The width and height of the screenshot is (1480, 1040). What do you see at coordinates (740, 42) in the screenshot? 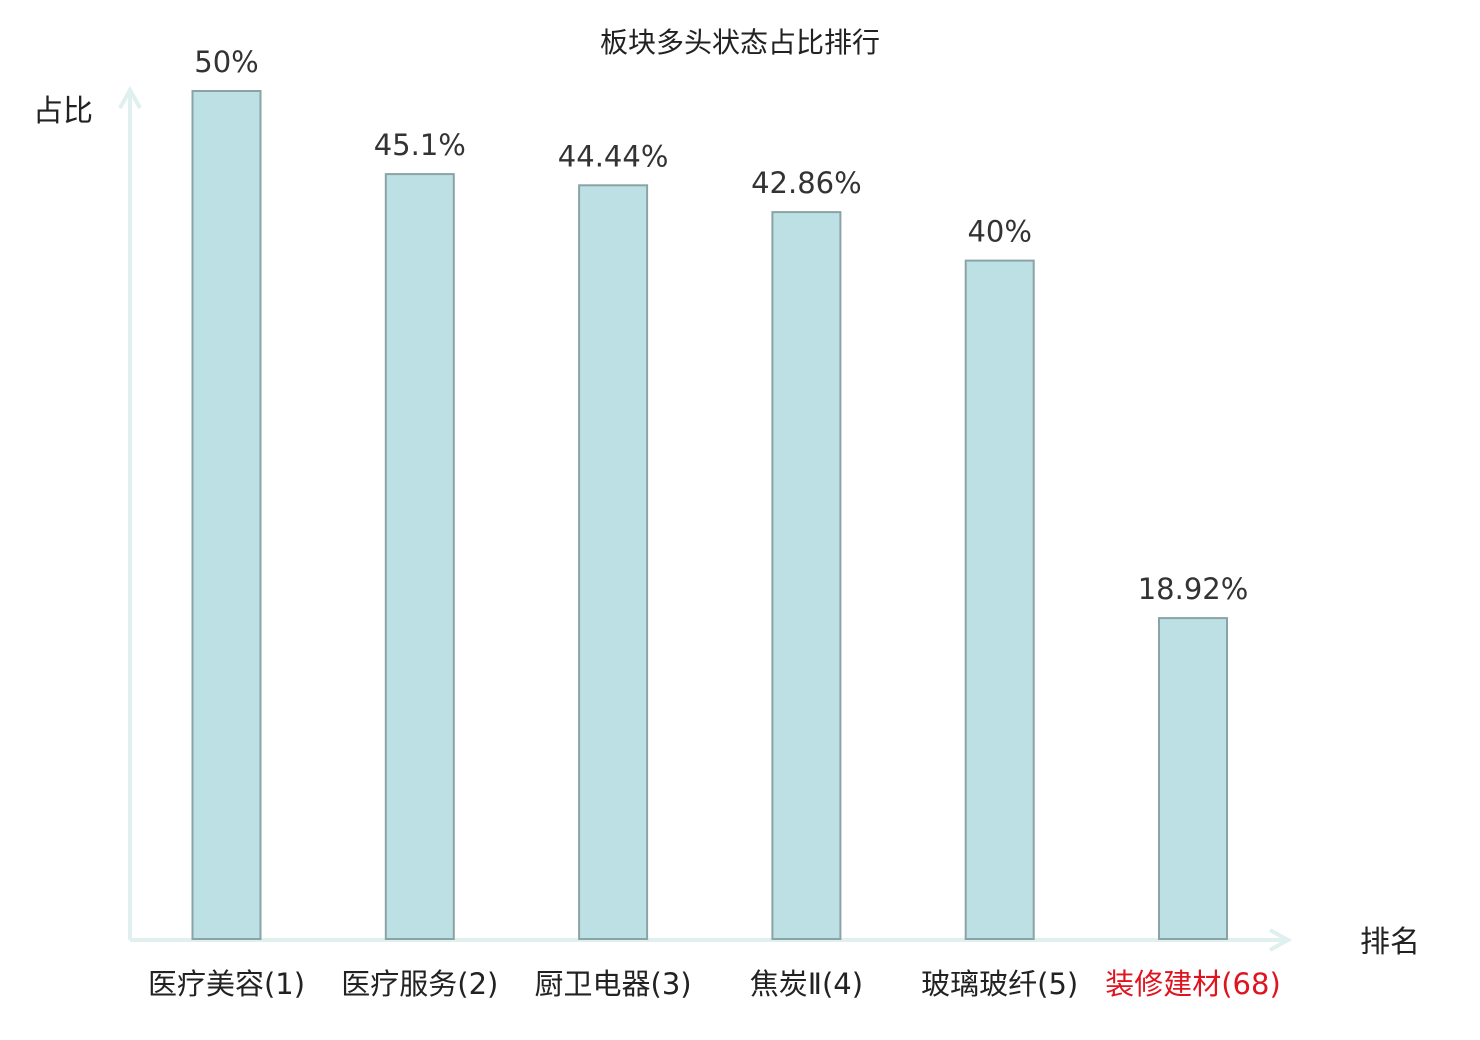
I see `chart-title: 板块多头状态占比排行` at bounding box center [740, 42].